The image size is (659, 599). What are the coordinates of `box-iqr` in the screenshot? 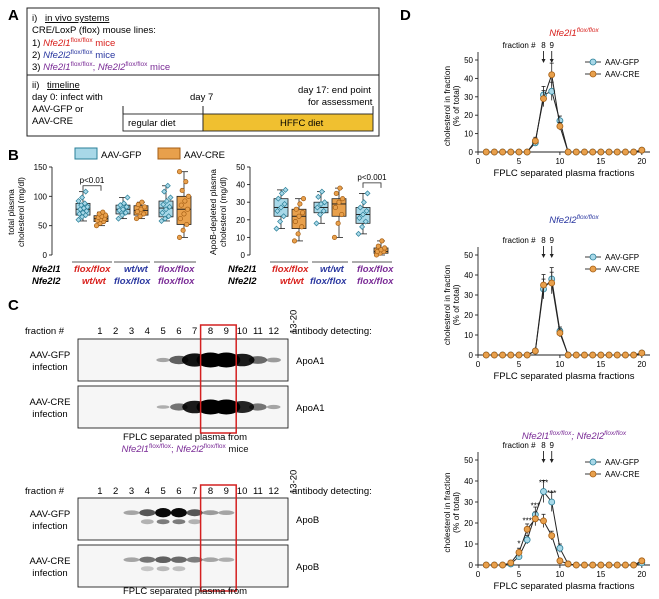 It's located at (339, 207).